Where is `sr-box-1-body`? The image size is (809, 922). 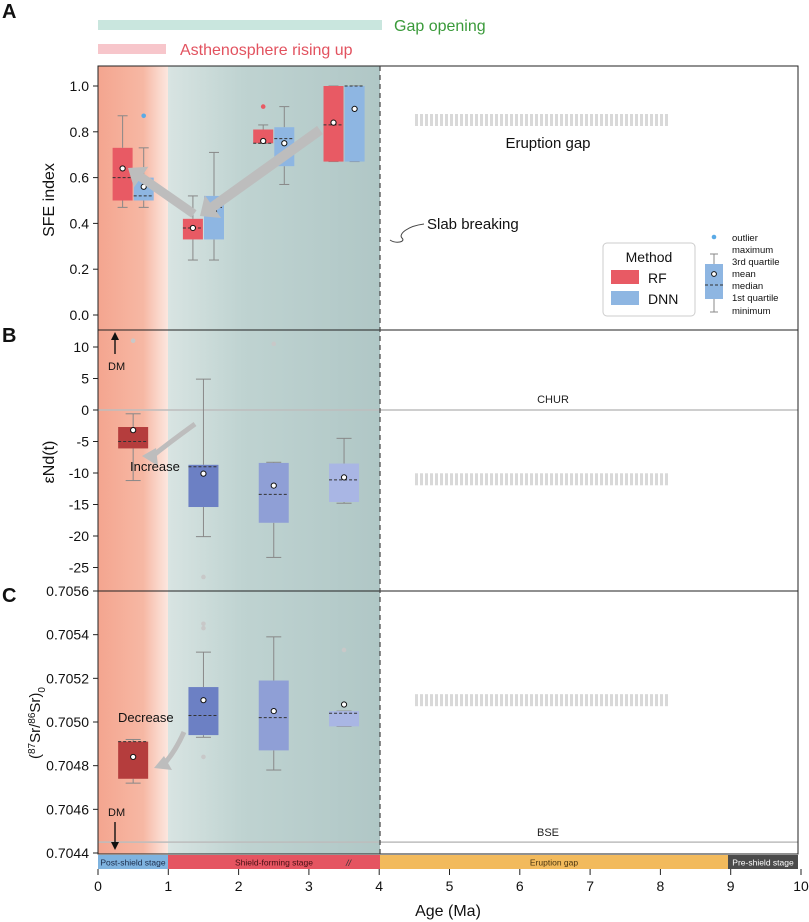
sr-box-1-body is located at coordinates (203, 711).